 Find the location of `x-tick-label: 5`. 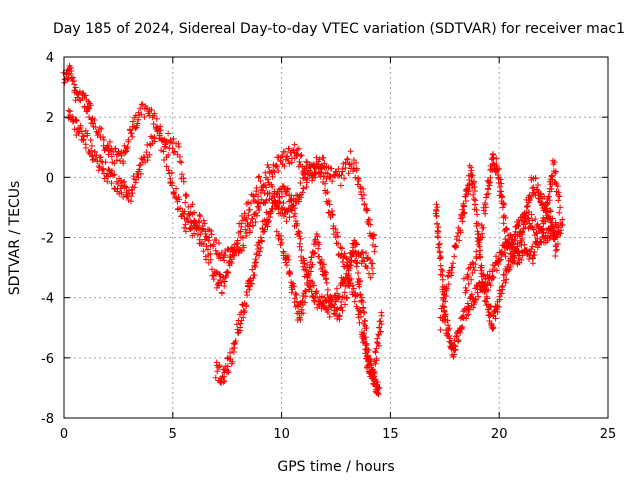

x-tick-label: 5 is located at coordinates (173, 434).